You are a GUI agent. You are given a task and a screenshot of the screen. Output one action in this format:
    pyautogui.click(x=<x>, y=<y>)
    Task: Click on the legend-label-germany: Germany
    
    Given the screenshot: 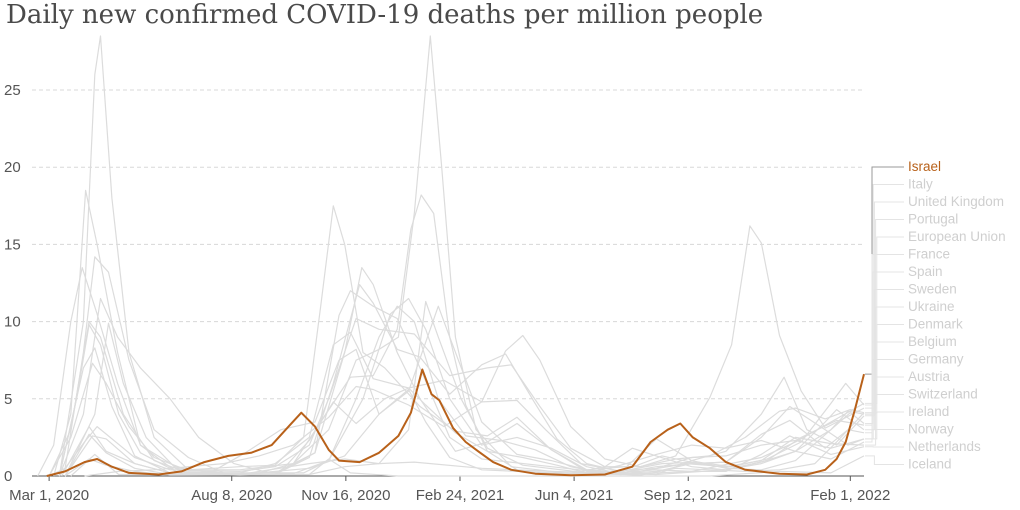 What is the action you would take?
    pyautogui.click(x=936, y=359)
    